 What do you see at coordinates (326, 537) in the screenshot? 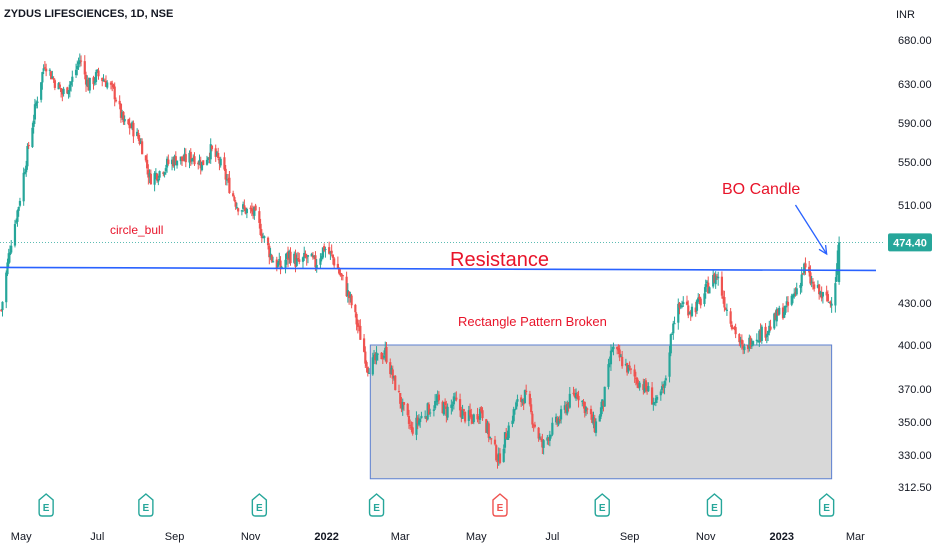
I see `x-tick-label: 2022` at bounding box center [326, 537].